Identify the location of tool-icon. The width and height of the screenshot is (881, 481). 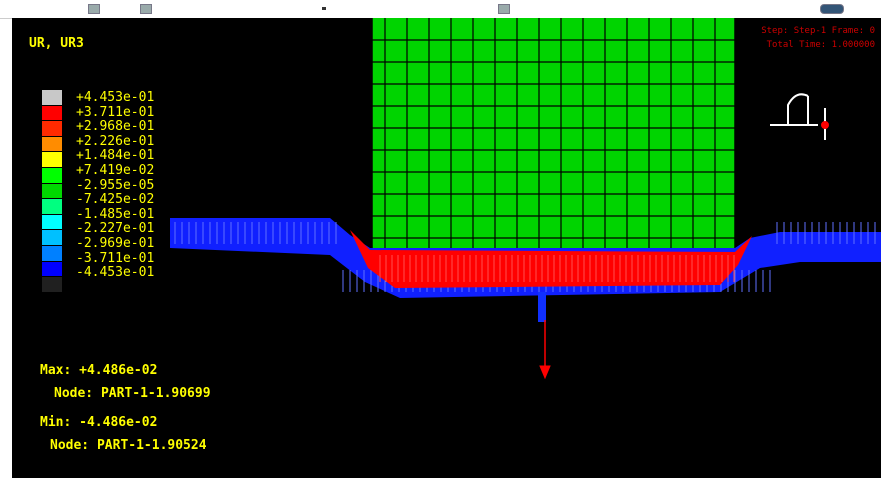
(146, 9).